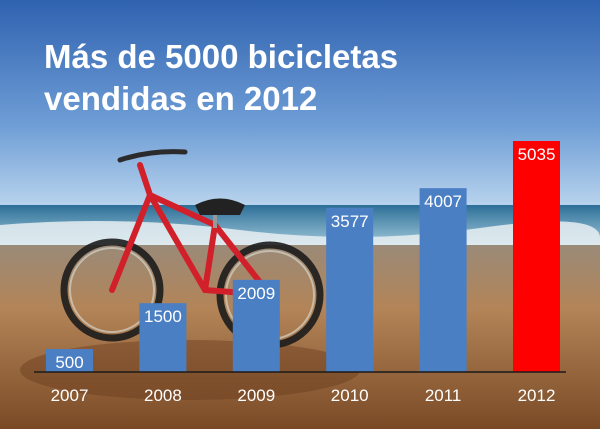  What do you see at coordinates (221, 56) in the screenshot?
I see `title-line-1: Más de 5000 bicicletas` at bounding box center [221, 56].